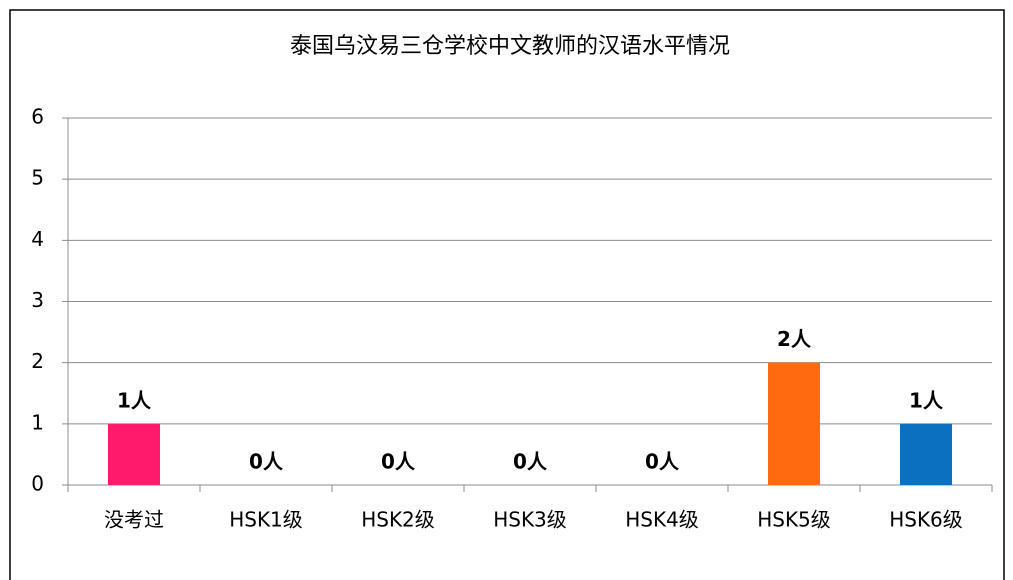 This screenshot has width=1013, height=580. Describe the element at coordinates (37, 361) in the screenshot. I see `y-tick-label: 2` at that location.